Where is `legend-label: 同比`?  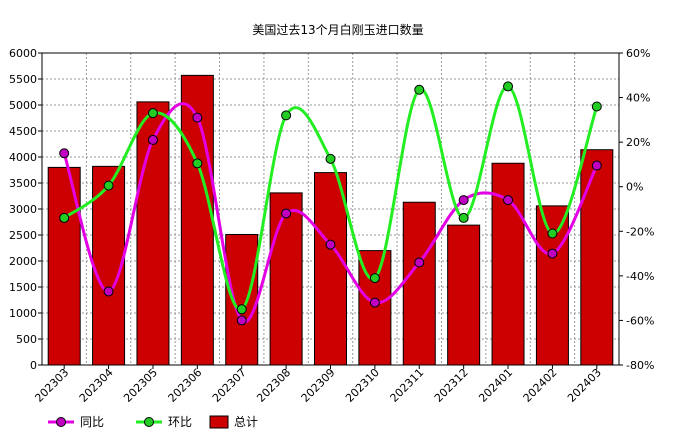 legend-label: 同比 is located at coordinates (92, 422).